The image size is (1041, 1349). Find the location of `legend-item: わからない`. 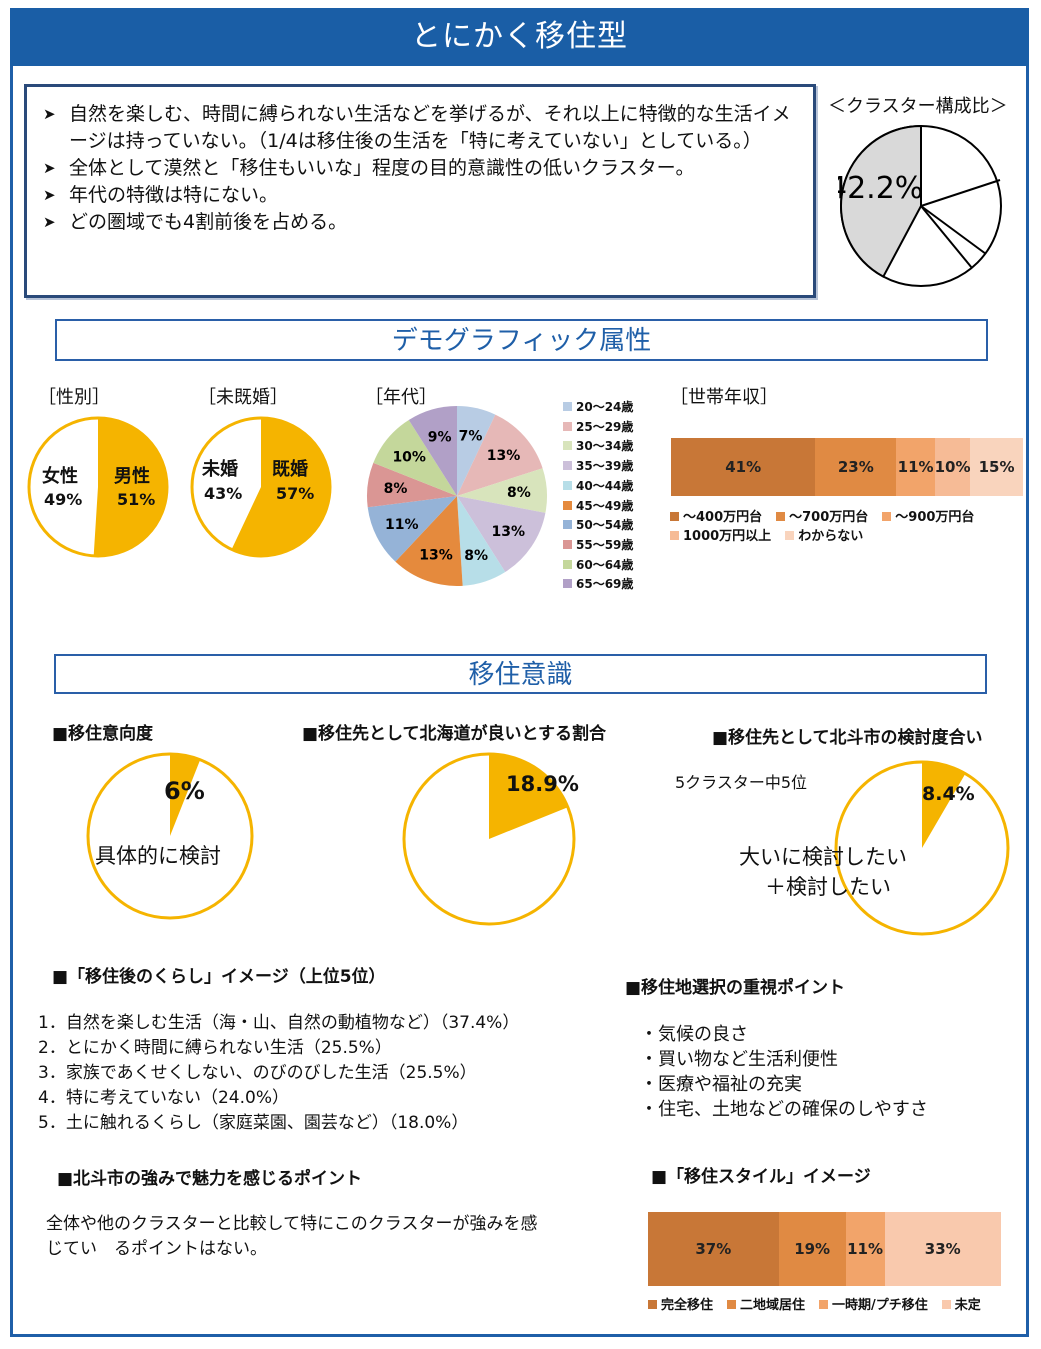

legend-item: わからない is located at coordinates (824, 536).